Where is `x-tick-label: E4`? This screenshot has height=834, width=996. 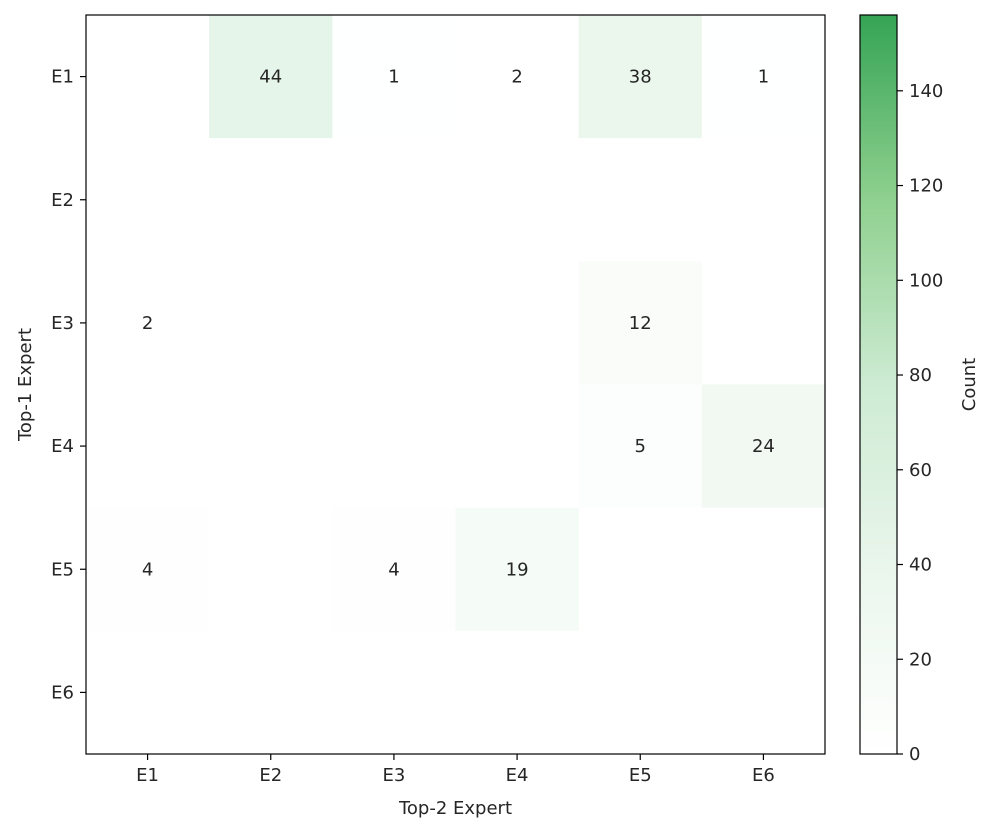 x-tick-label: E4 is located at coordinates (517, 775).